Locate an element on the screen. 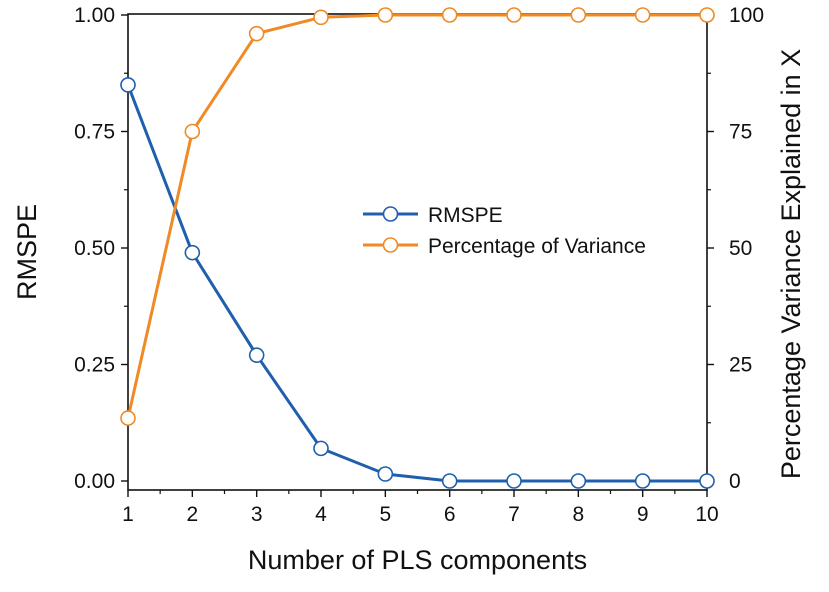 Image resolution: width=829 pixels, height=592 pixels. legend-marker-rmspe is located at coordinates (390, 214).